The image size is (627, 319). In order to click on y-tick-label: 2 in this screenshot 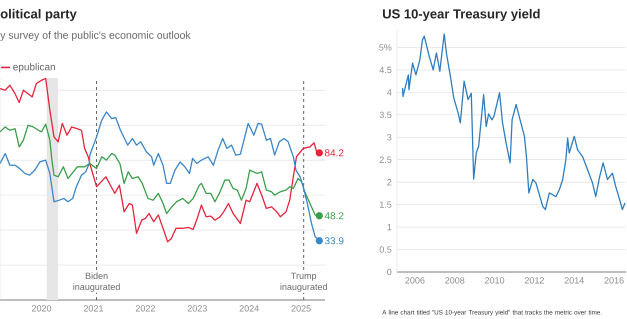, I will do `click(389, 182)`.